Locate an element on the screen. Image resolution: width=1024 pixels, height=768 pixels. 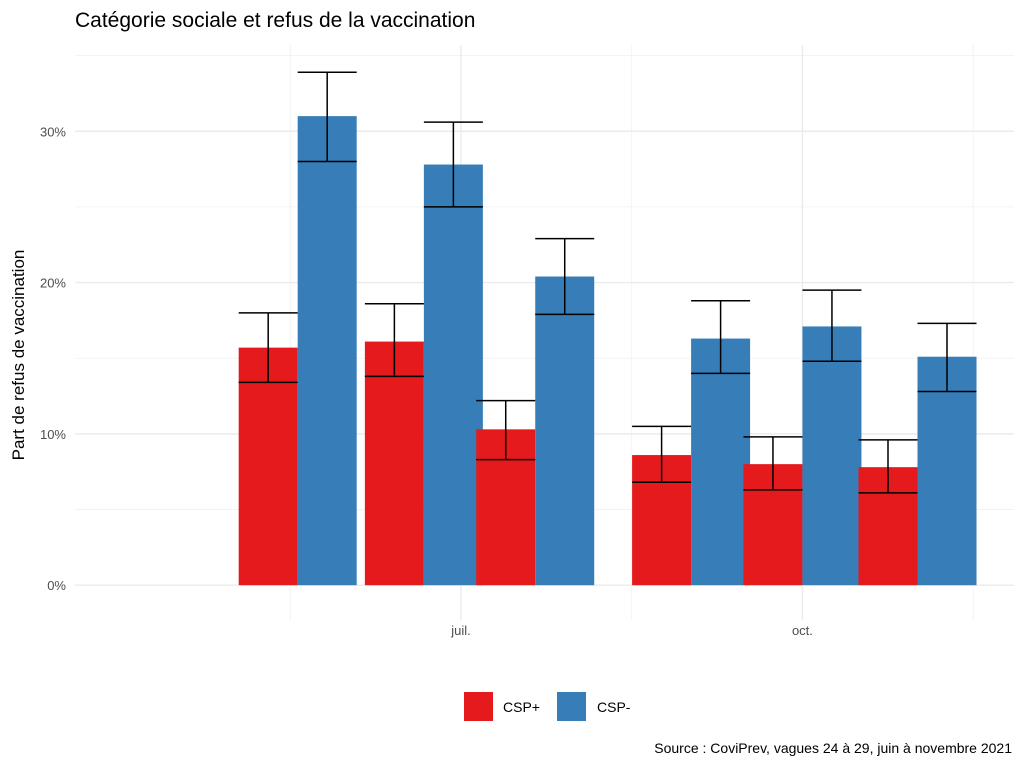
legend-label-csp-plus: CSP+ is located at coordinates (521, 707).